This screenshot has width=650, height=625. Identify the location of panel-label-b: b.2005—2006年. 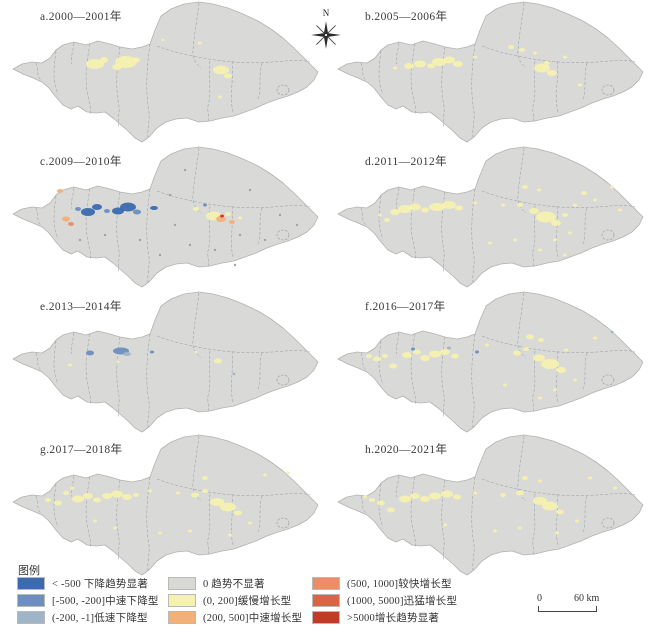
(406, 17).